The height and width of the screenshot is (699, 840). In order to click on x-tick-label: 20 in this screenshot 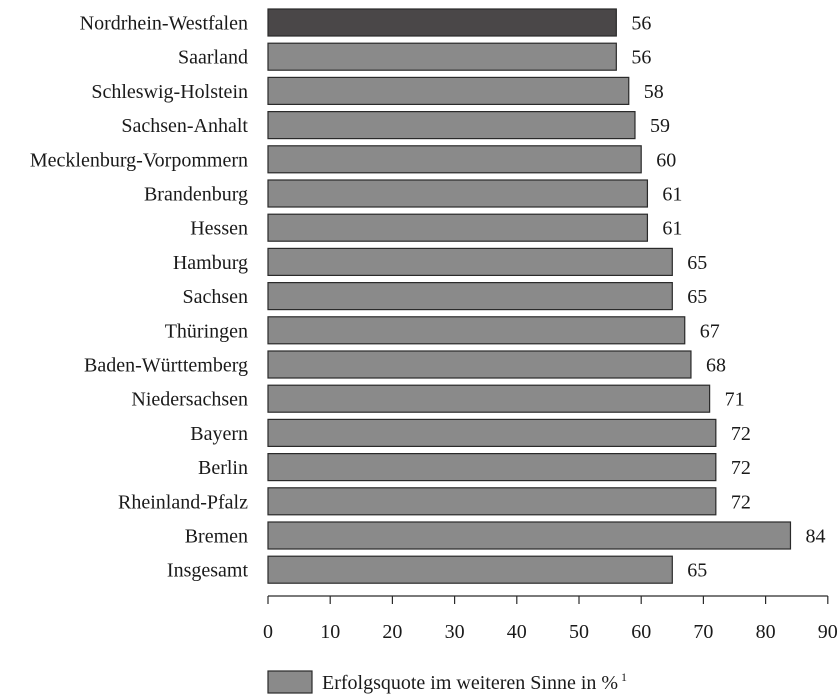, I will do `click(392, 632)`.